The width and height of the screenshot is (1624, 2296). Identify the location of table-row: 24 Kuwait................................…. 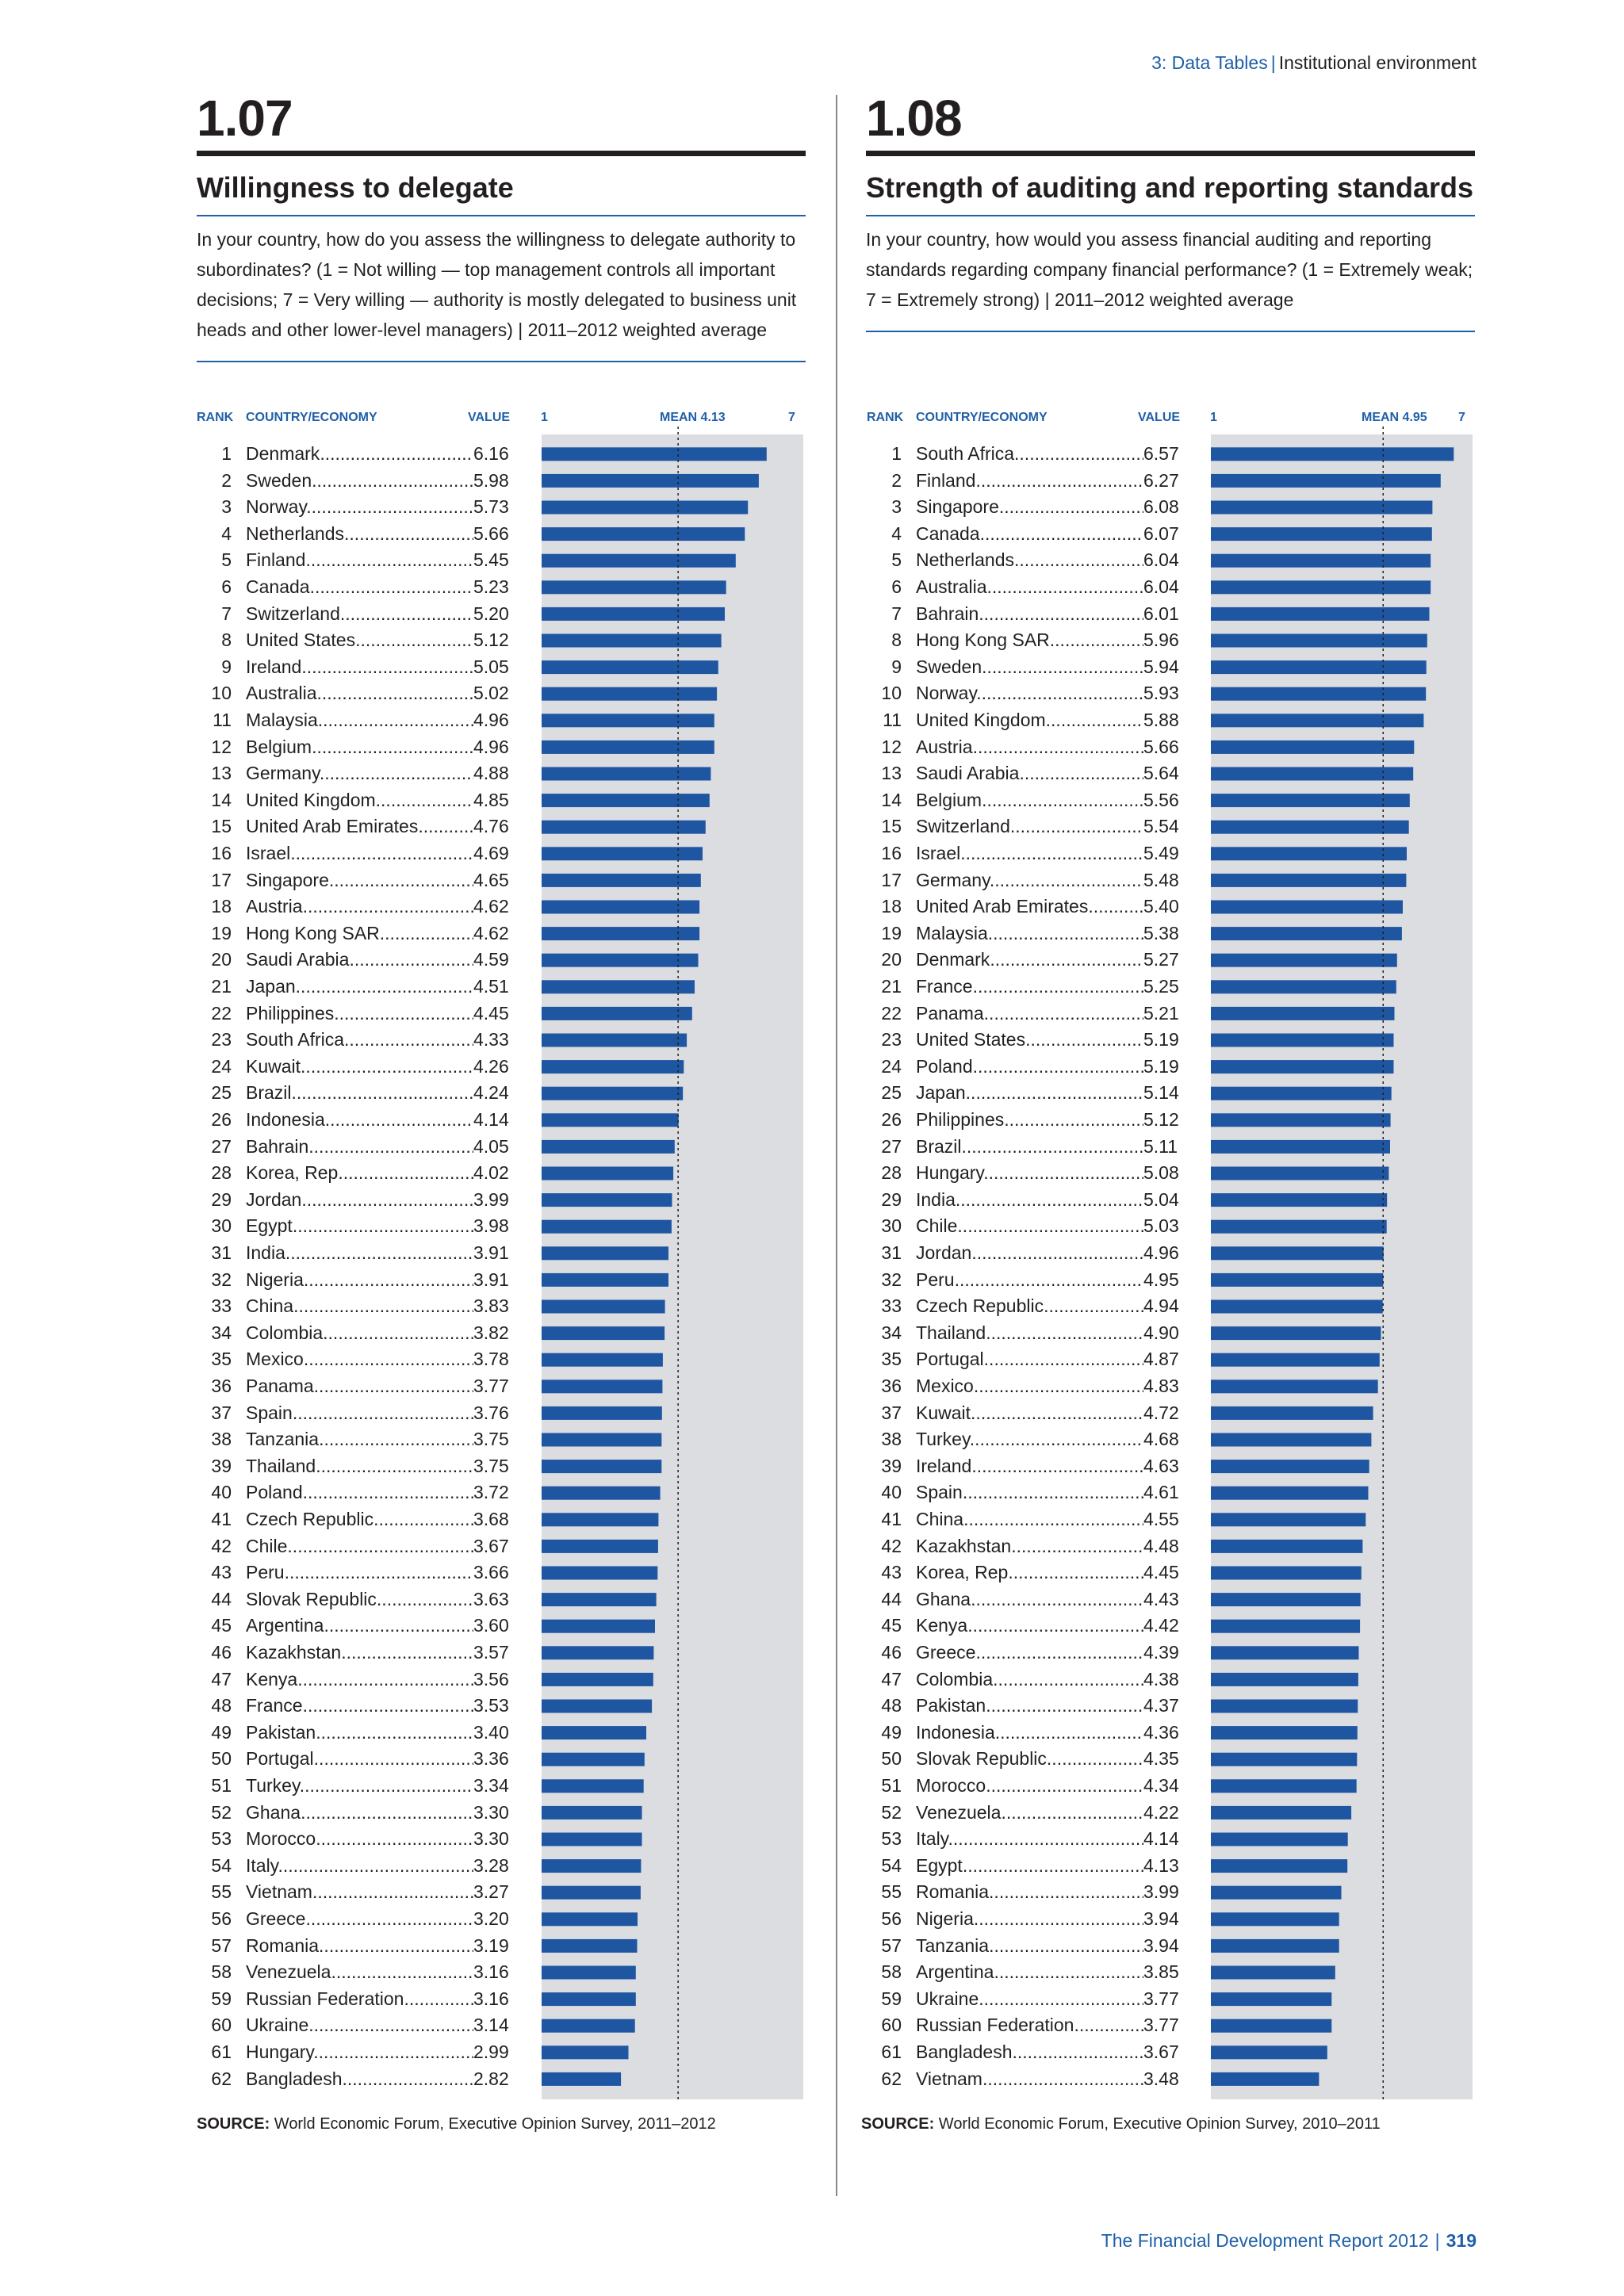
(812, 1067).